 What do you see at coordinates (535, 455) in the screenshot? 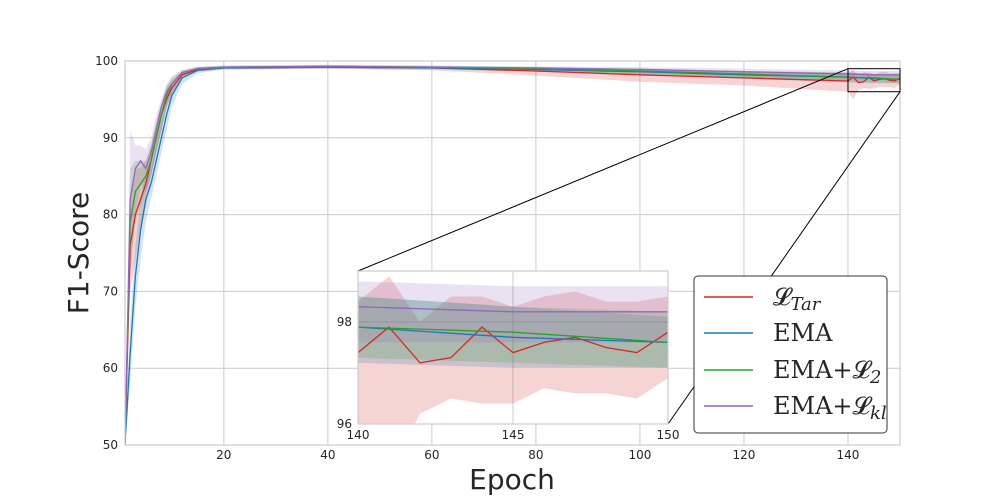
I see `x-tick-label: 80` at bounding box center [535, 455].